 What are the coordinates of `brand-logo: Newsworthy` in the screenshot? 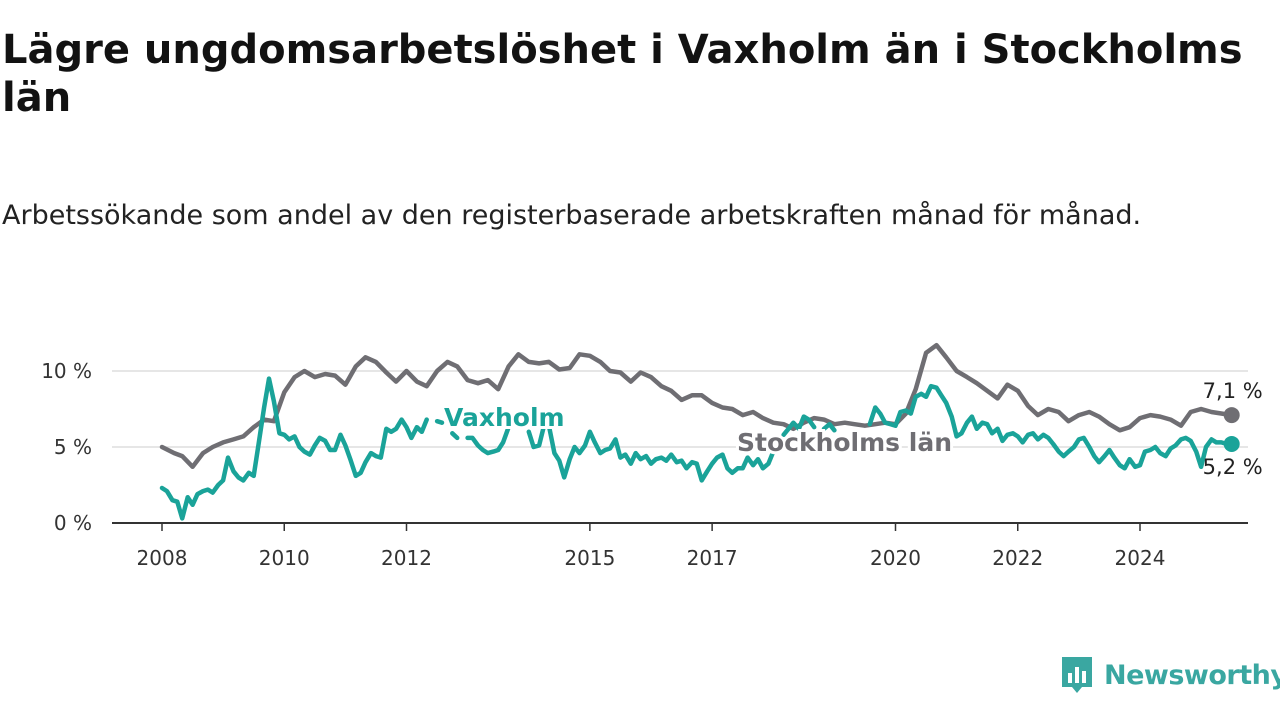 It's located at (1170, 675).